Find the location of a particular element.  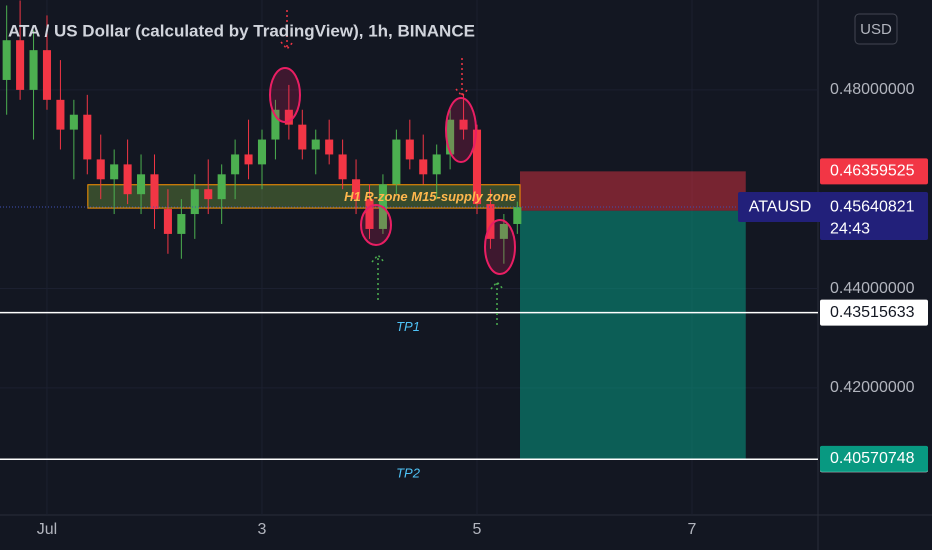

zone-label: H1 R-zone M15-supply zone is located at coordinates (430, 196).